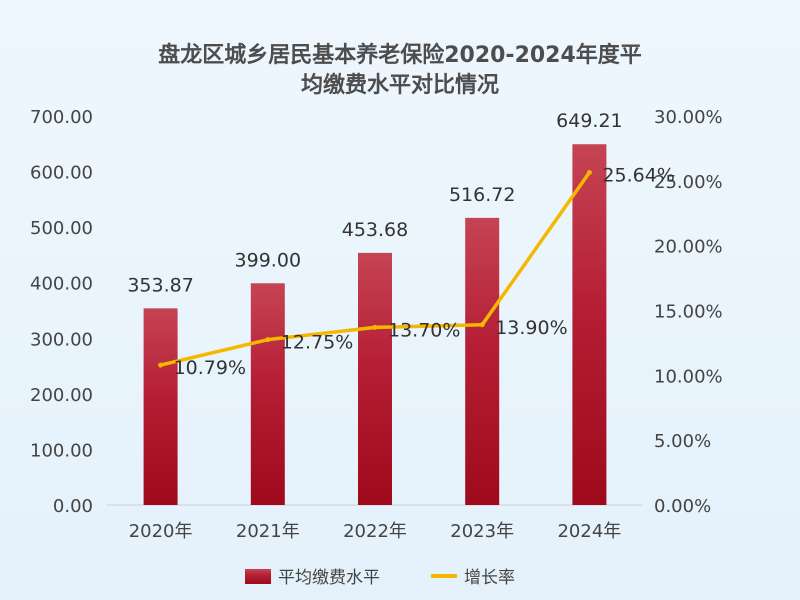 This screenshot has width=800, height=600. Describe the element at coordinates (688, 376) in the screenshot. I see `y-right-tick-label: 10.00%` at that location.